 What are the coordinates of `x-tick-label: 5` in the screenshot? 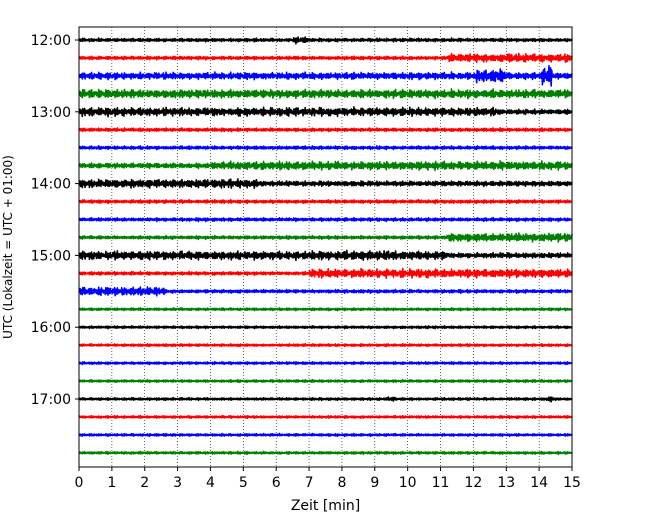 It's located at (243, 483).